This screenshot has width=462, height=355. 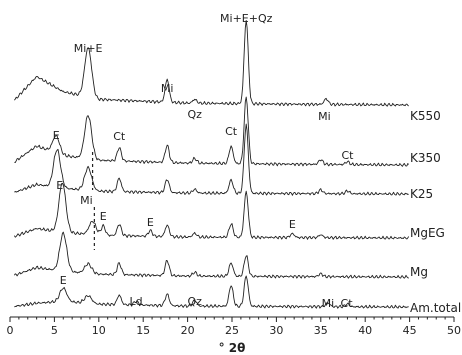 I want to click on series-label: Mg, so click(x=419, y=272).